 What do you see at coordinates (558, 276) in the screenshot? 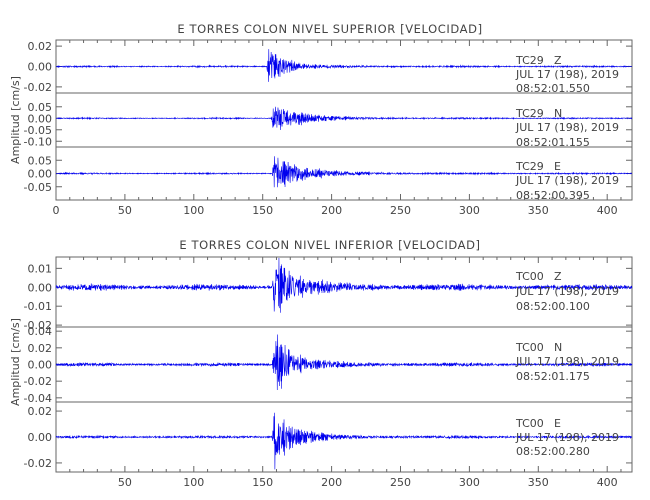
I see `trace-tc00-z-component: Z` at bounding box center [558, 276].